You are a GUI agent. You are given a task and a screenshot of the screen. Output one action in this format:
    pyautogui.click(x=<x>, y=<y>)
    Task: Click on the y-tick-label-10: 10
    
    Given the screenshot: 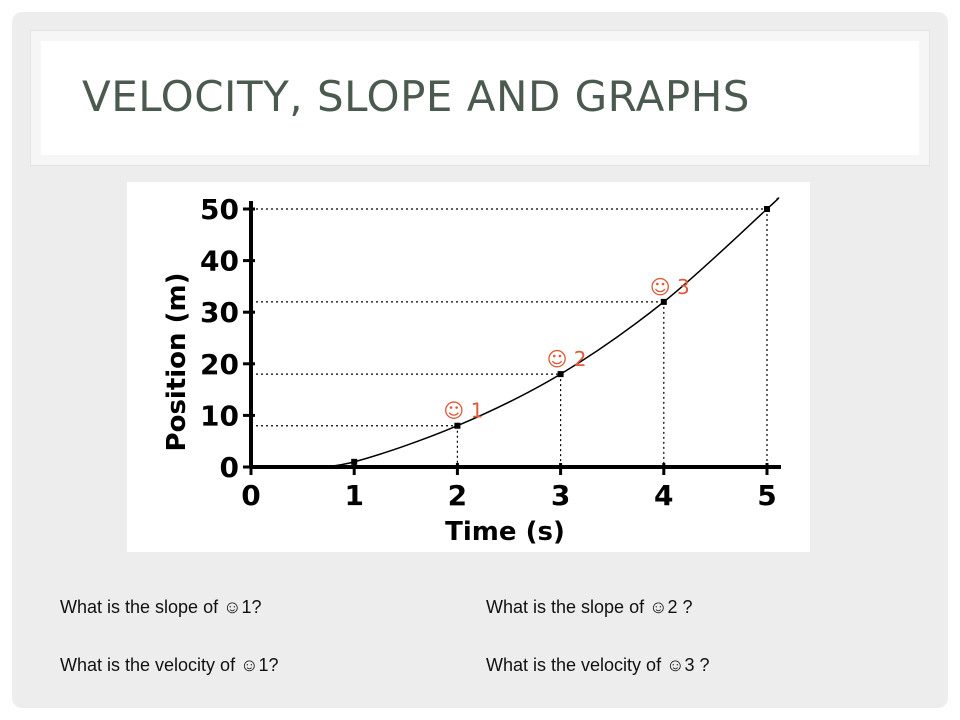 What is the action you would take?
    pyautogui.click(x=219, y=415)
    